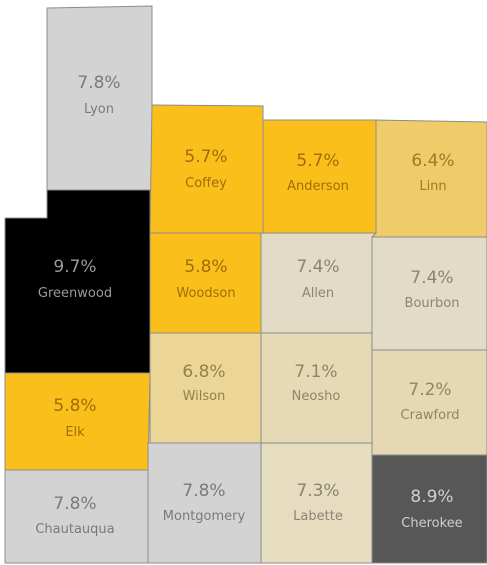 The height and width of the screenshot is (565, 487). Describe the element at coordinates (318, 516) in the screenshot. I see `county-name: Labette` at that location.